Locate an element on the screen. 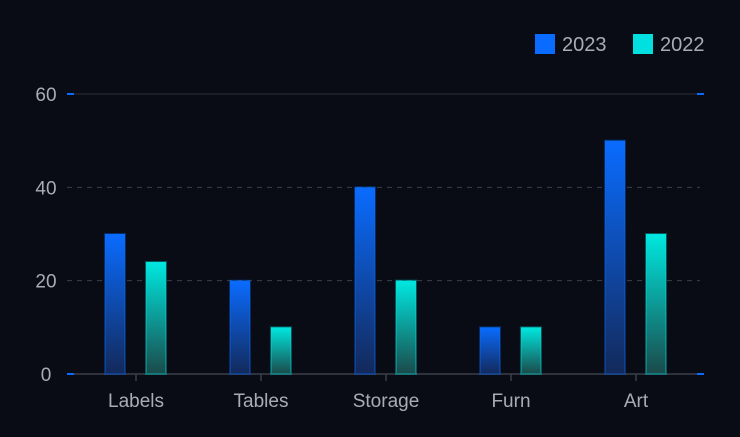 The width and height of the screenshot is (740, 437). x-tick-label: Tables is located at coordinates (261, 401).